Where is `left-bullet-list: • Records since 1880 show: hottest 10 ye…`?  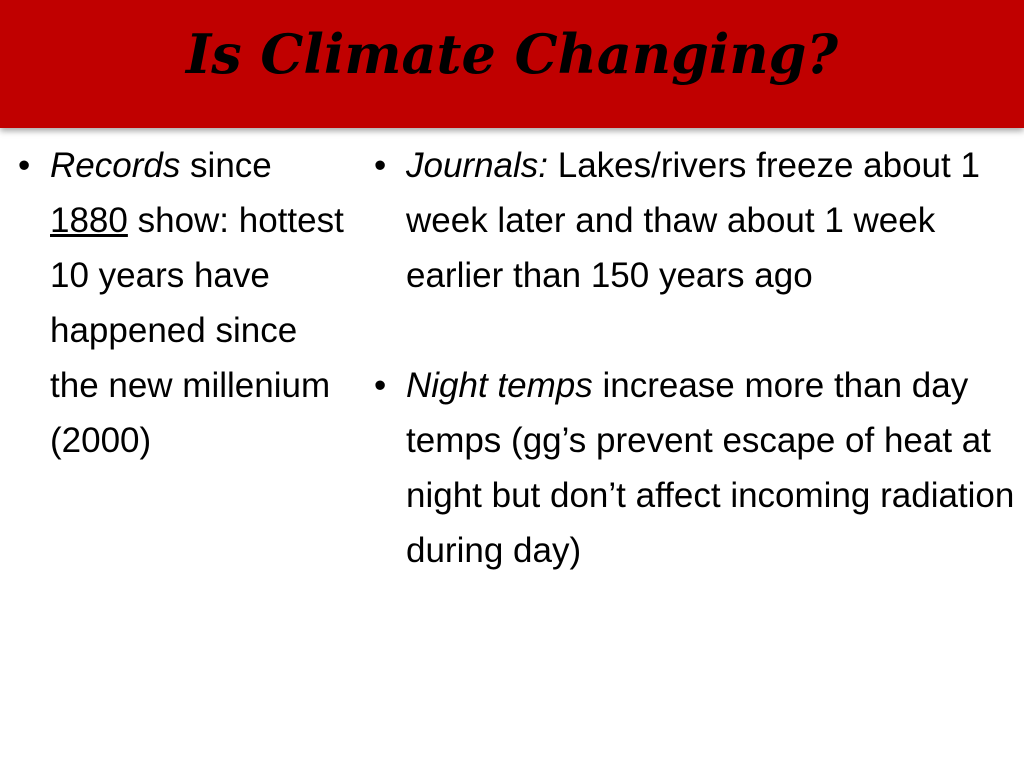
left-bullet-list: • Records since 1880 show: hottest 10 ye… is located at coordinates (184, 303).